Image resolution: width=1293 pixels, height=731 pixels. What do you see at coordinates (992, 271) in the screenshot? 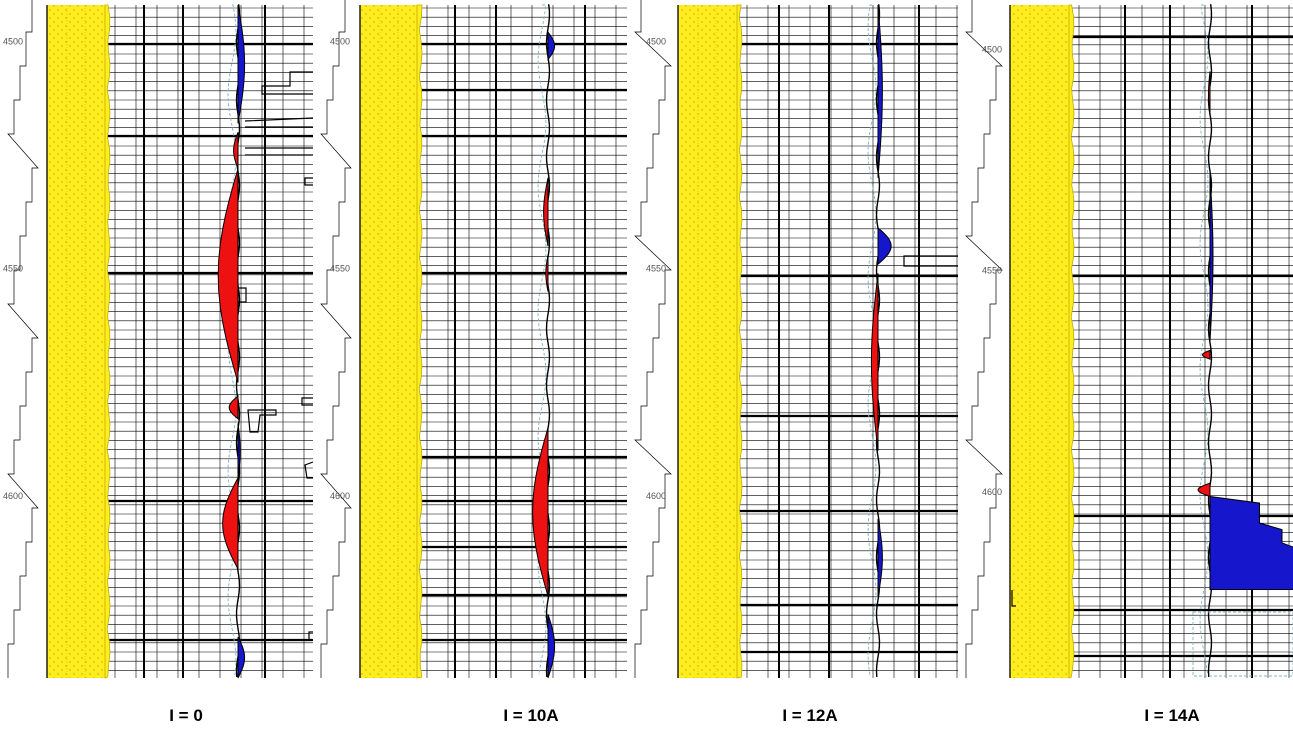
I see `panel-4-depth-label: 4550` at bounding box center [992, 271].